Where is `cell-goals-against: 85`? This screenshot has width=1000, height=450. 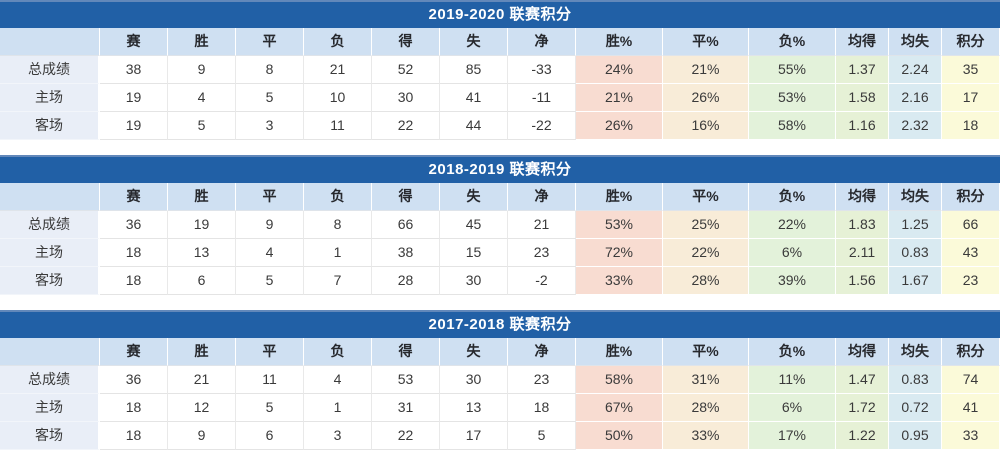
cell-goals-against: 85 is located at coordinates (474, 70).